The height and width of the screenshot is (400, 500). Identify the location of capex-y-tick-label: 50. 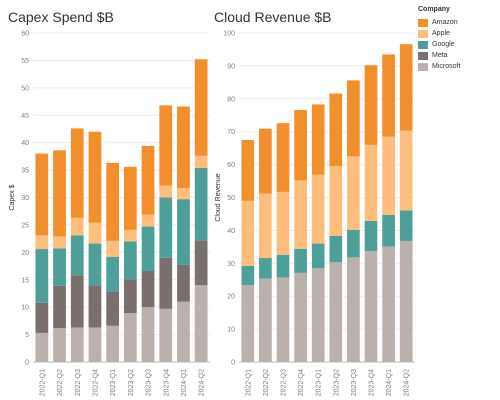
(25, 88).